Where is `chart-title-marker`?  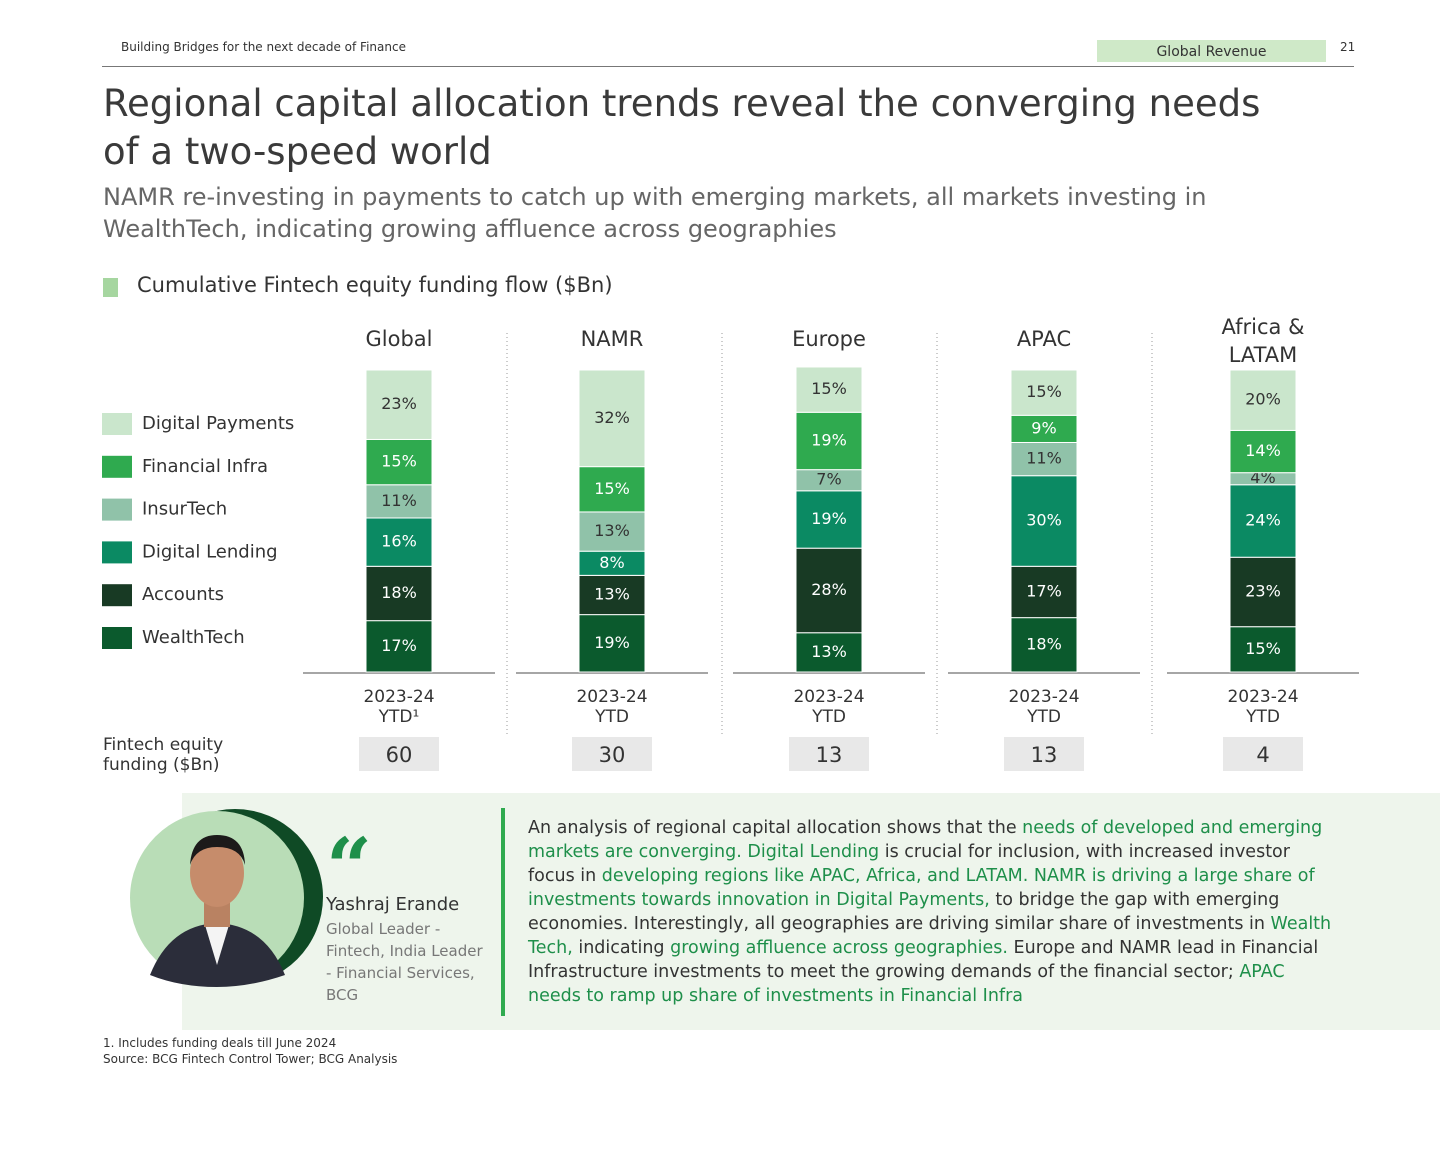
chart-title-marker is located at coordinates (110, 287).